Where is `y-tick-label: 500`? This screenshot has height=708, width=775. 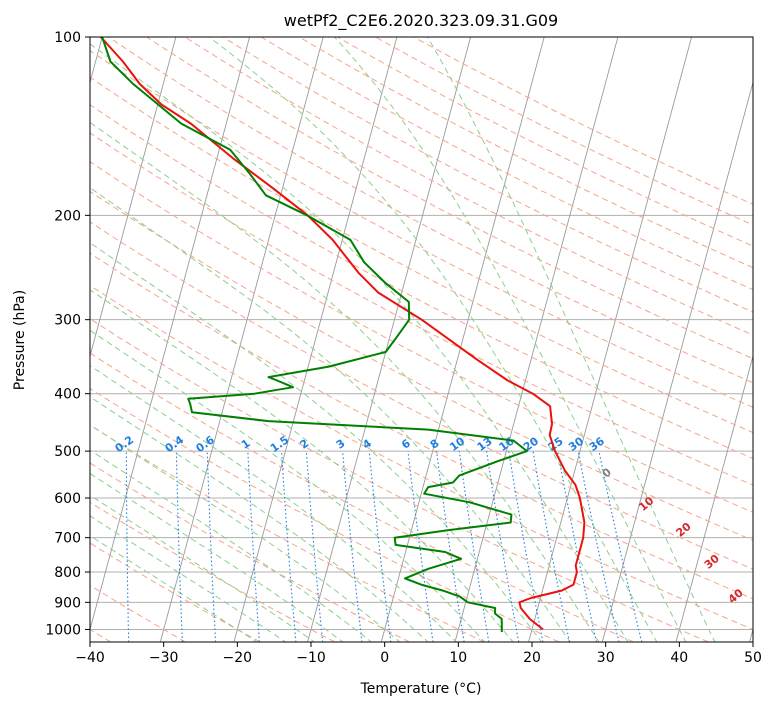
y-tick-label: 500 is located at coordinates (67, 452).